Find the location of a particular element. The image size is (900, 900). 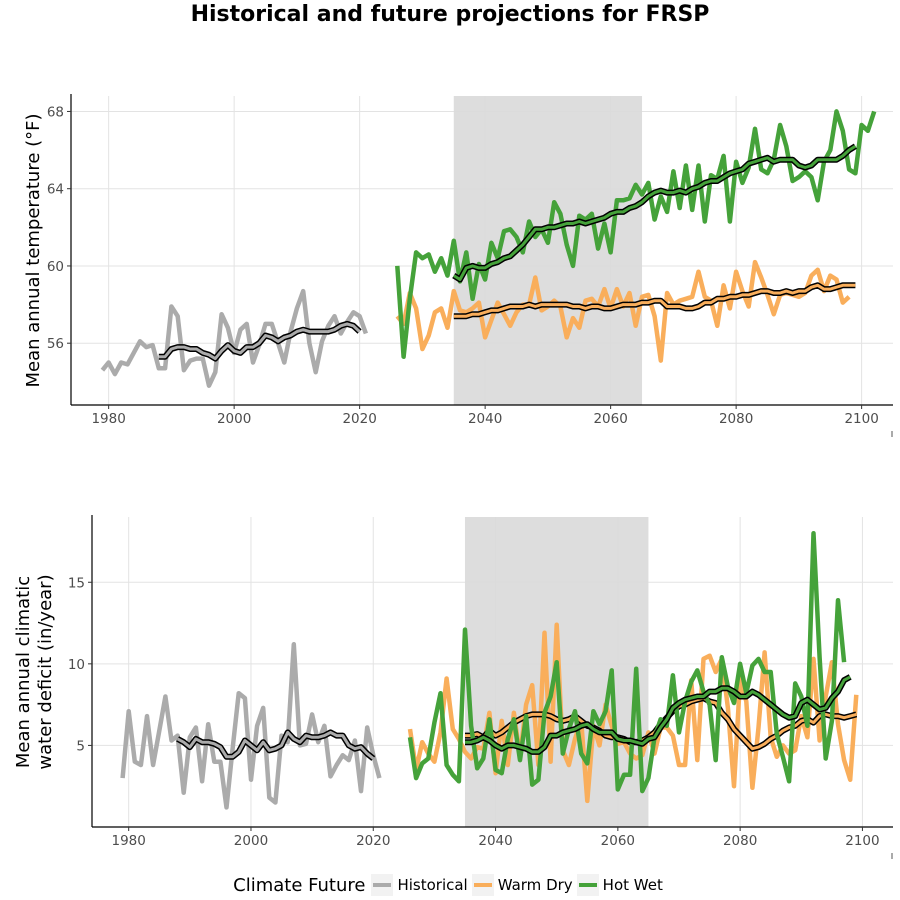

y-tick-label: 56 is located at coordinates (55, 344).